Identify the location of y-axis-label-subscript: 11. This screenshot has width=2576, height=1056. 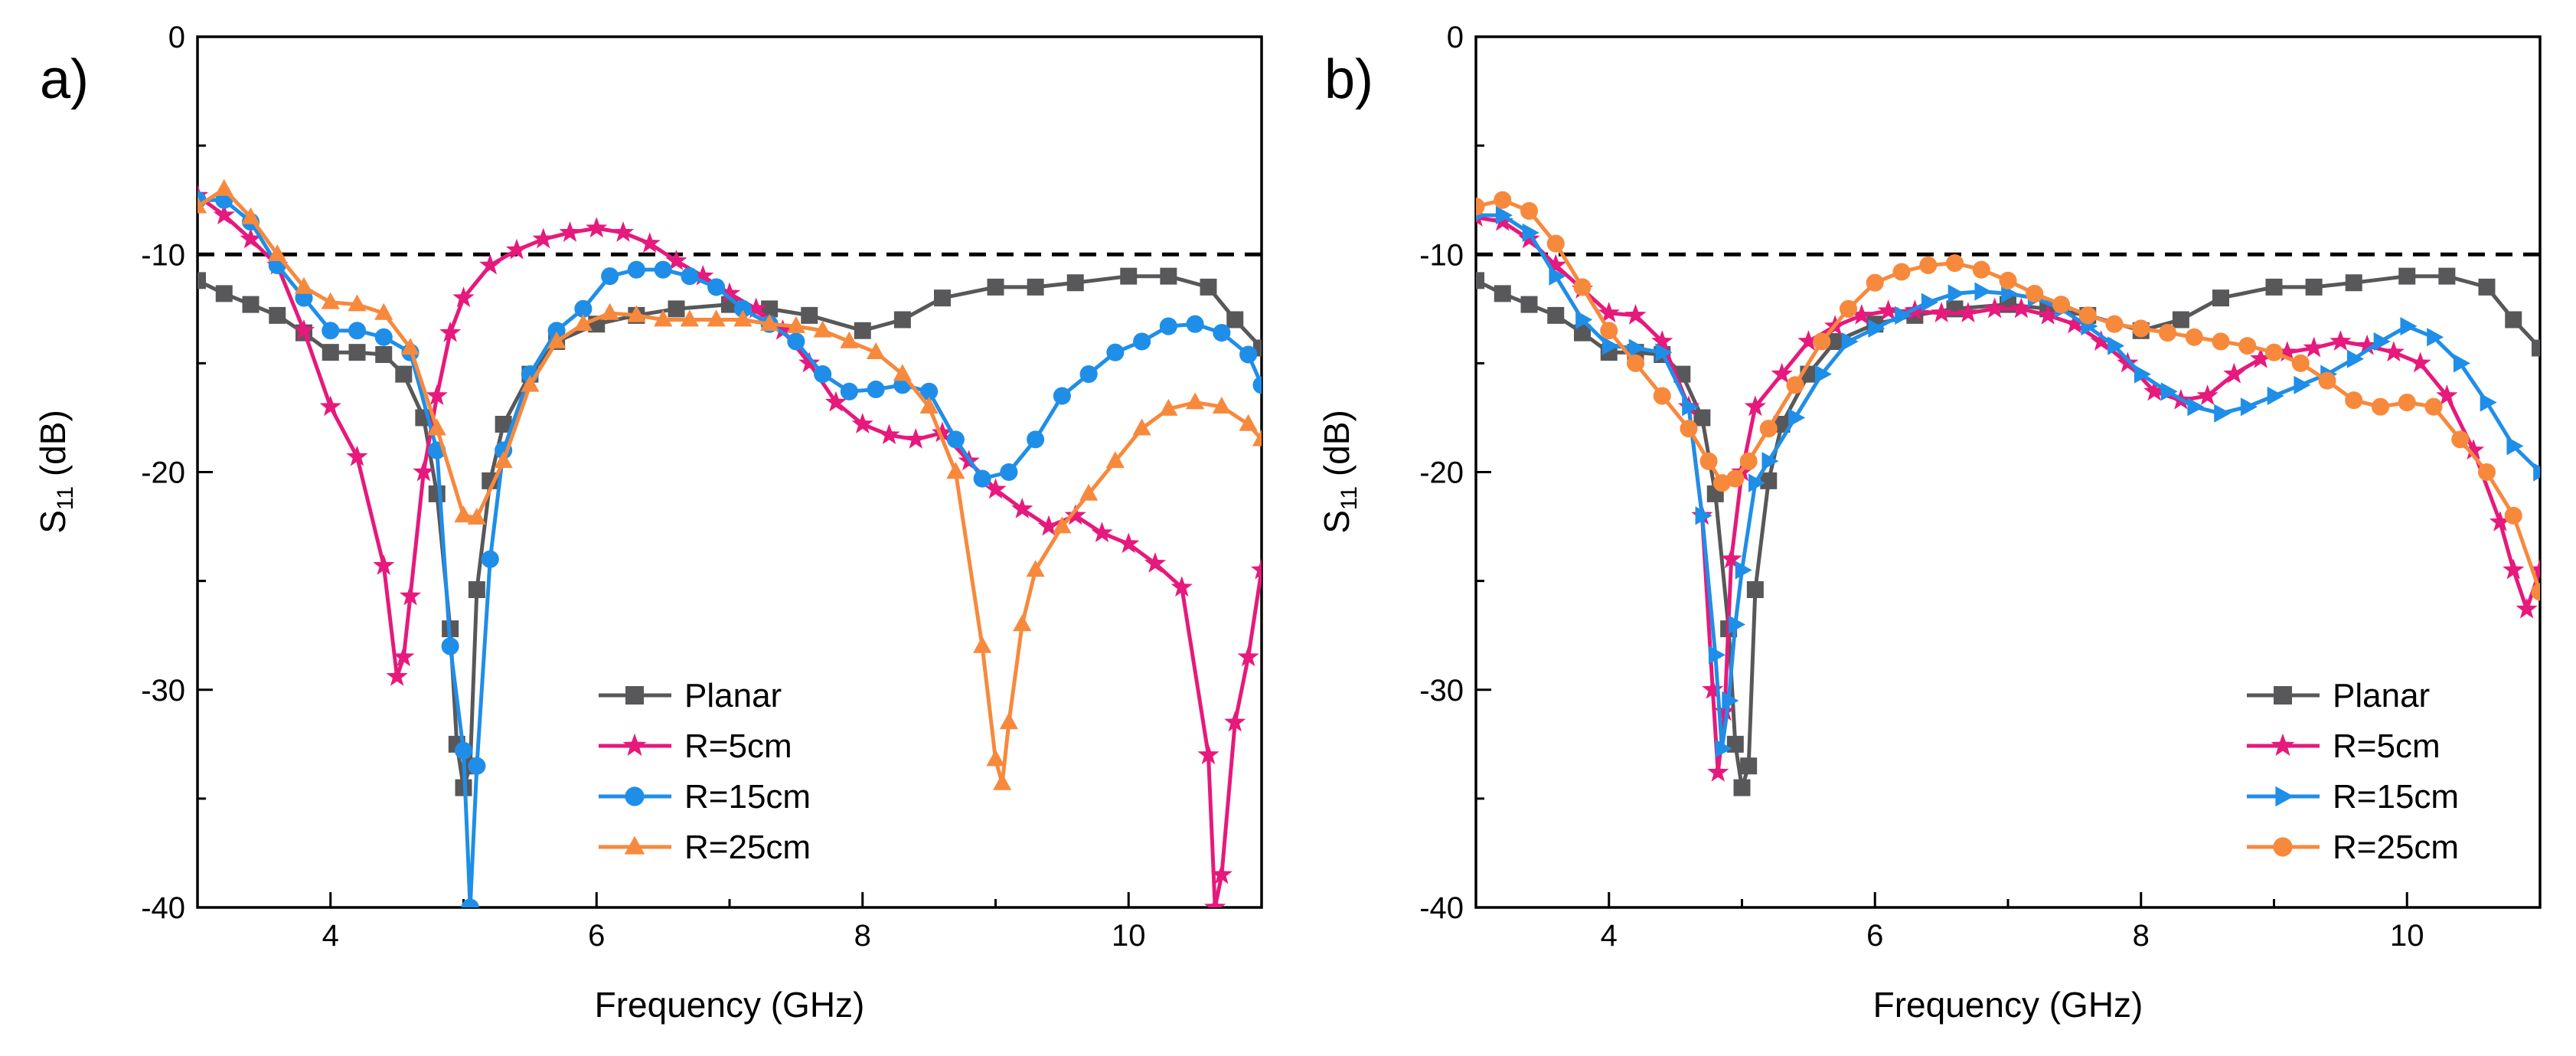
(1349, 498).